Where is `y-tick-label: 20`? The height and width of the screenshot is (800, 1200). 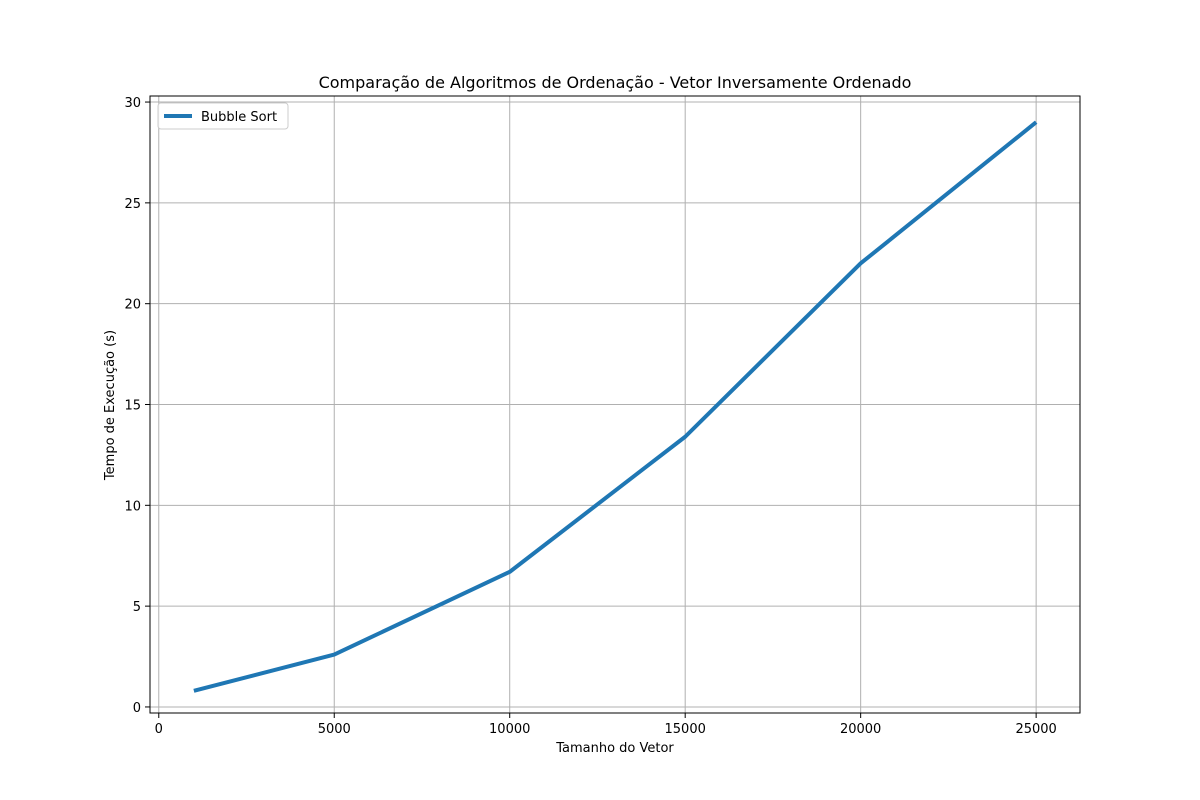 y-tick-label: 20 is located at coordinates (132, 305).